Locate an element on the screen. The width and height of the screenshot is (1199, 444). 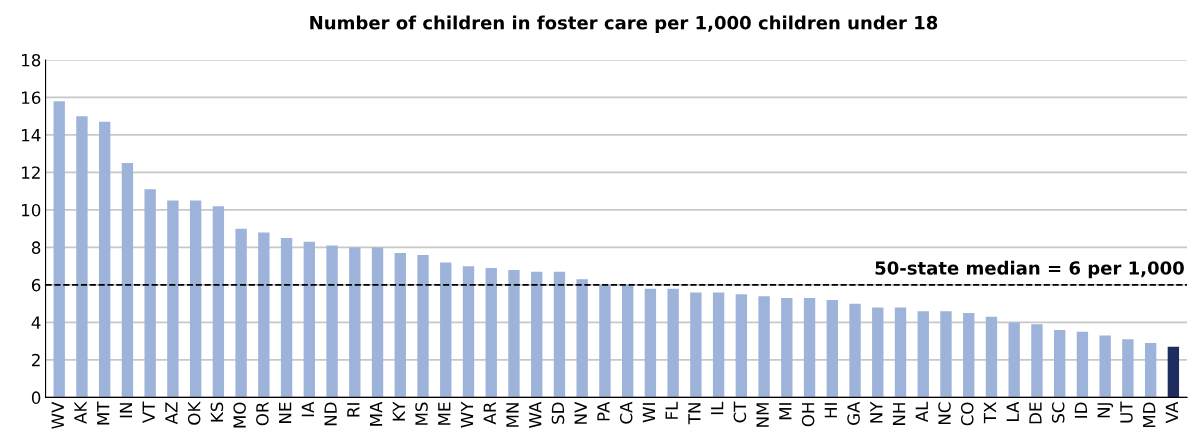
y-tick-label: 14 is located at coordinates (31, 135).